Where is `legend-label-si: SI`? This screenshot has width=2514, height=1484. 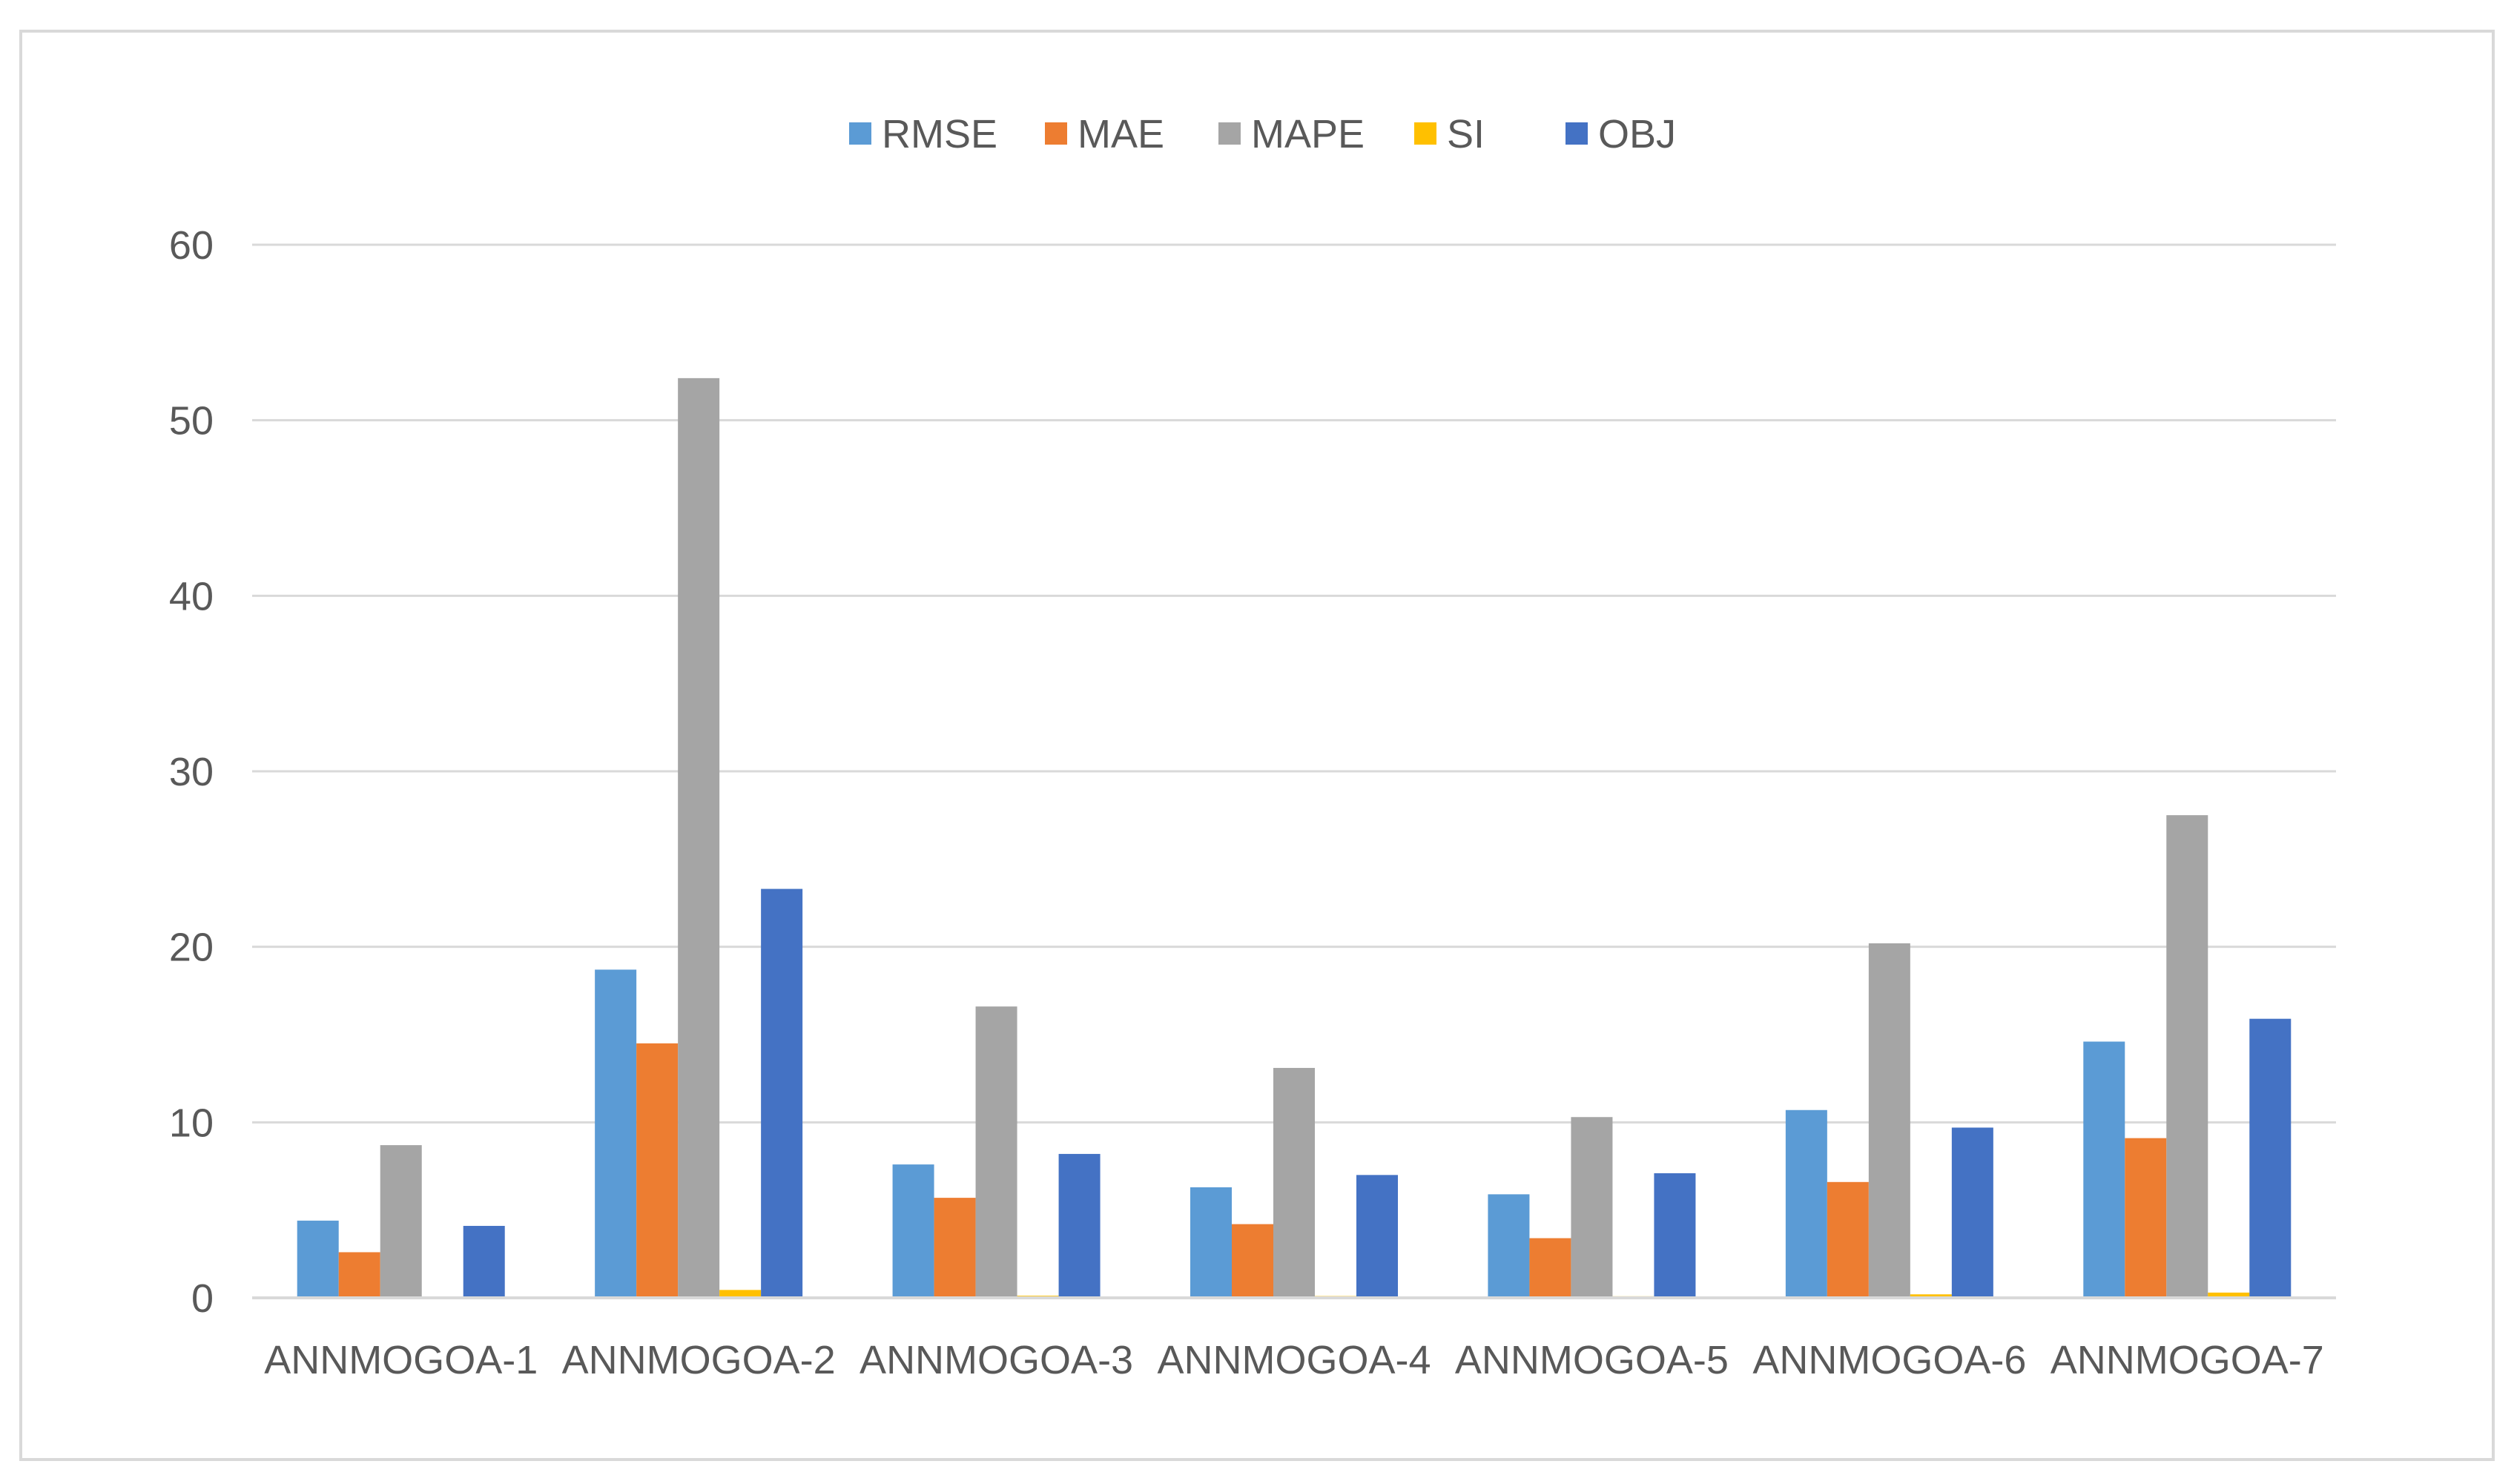
legend-label-si: SI is located at coordinates (1466, 134).